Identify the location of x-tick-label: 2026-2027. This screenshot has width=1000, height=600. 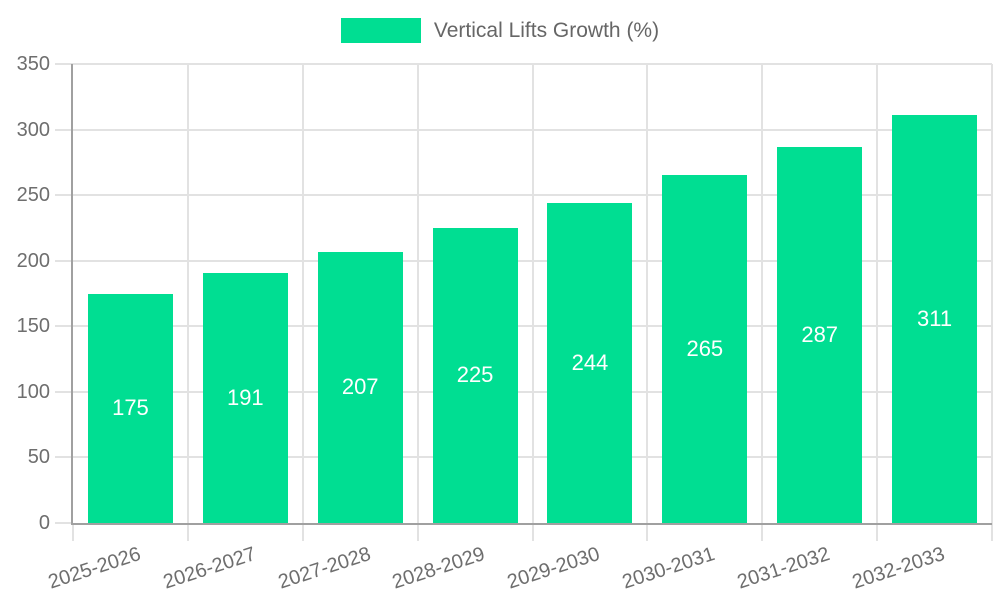
(209, 568).